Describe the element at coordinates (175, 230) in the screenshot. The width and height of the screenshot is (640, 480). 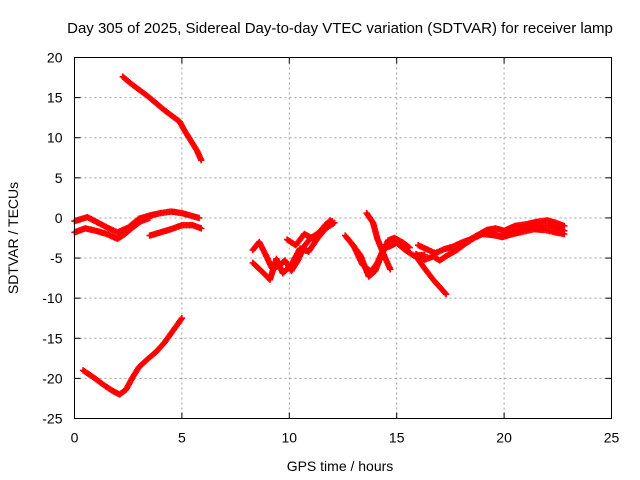
I see `series-track-e` at that location.